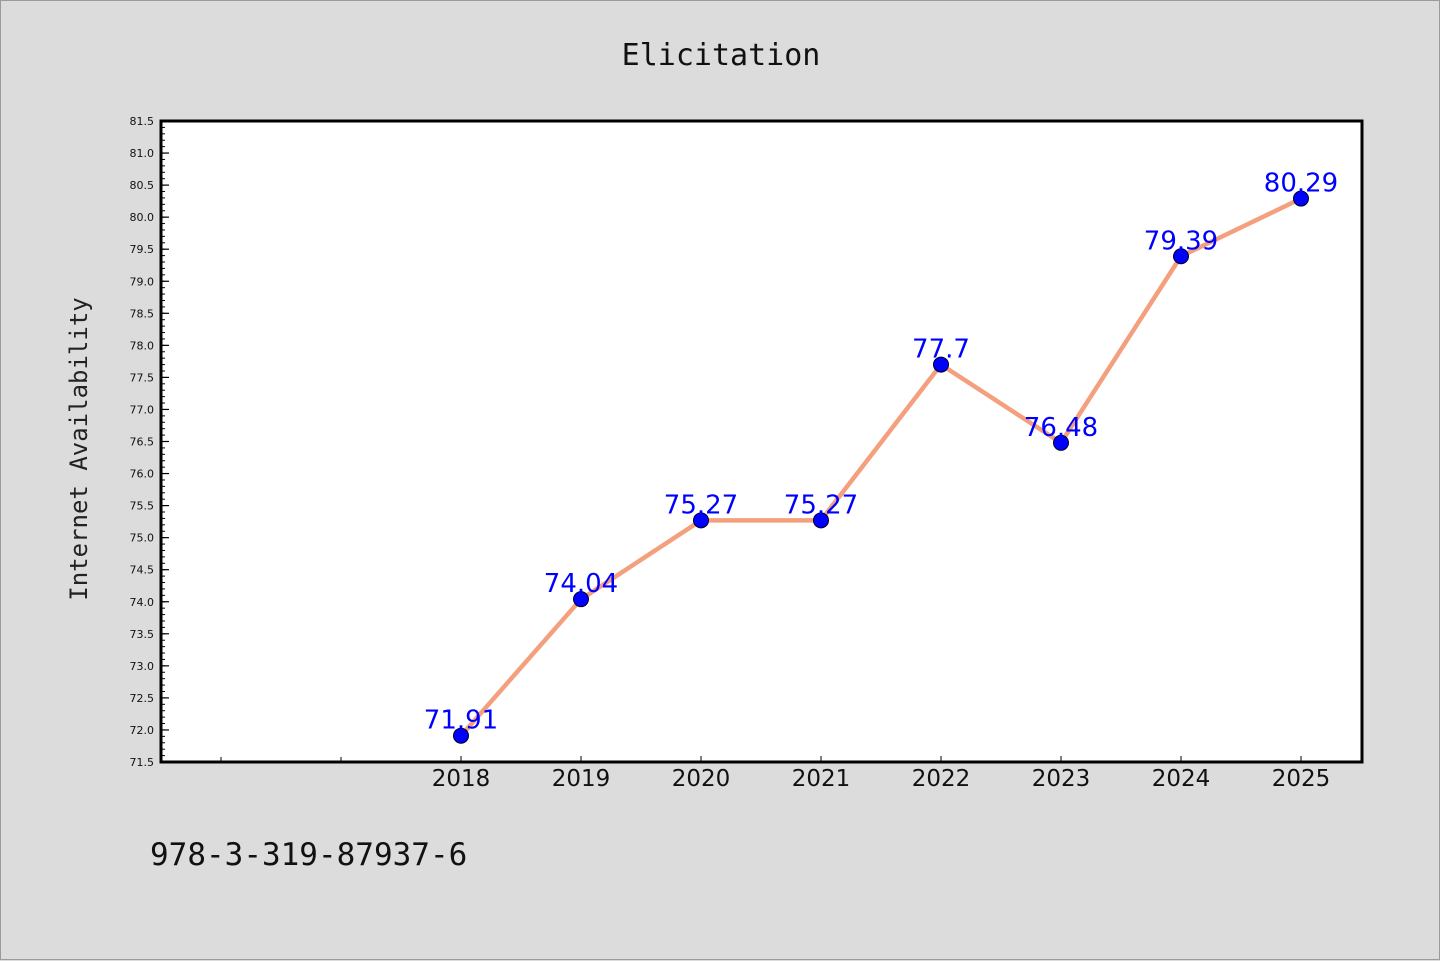 The height and width of the screenshot is (961, 1440). What do you see at coordinates (142, 281) in the screenshot?
I see `y-tick-label: 79.0` at bounding box center [142, 281].